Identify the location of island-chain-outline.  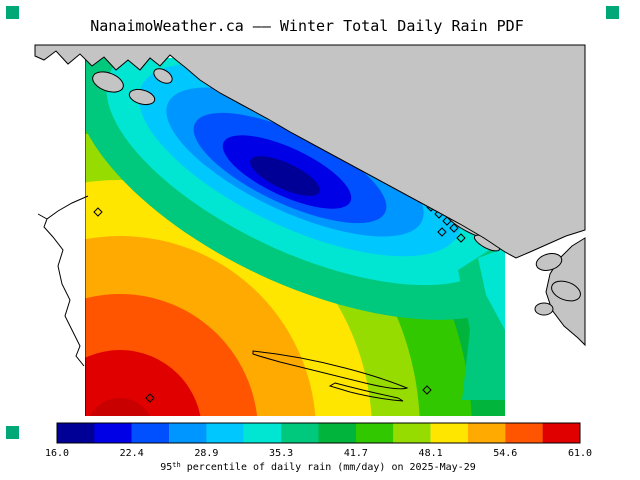
(330, 376).